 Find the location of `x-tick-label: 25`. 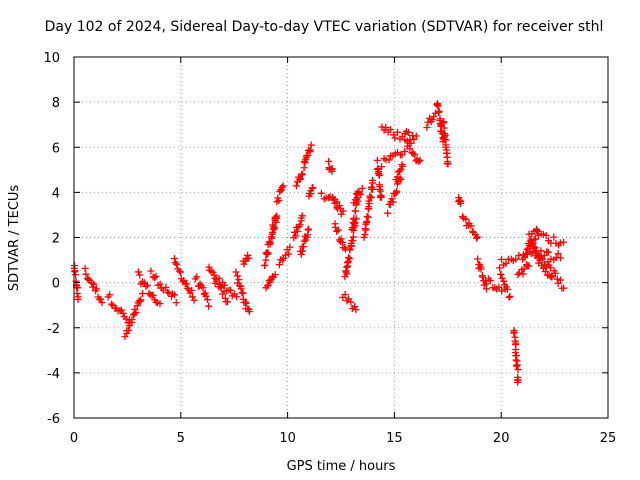

x-tick-label: 25 is located at coordinates (608, 438).